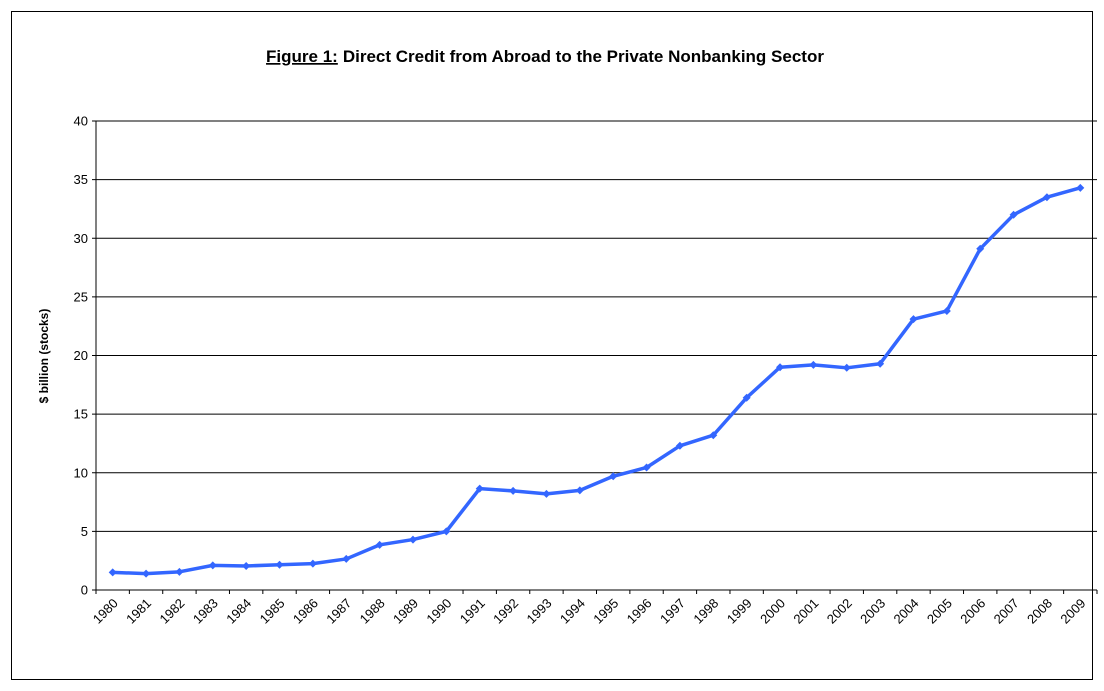 The width and height of the screenshot is (1104, 691). What do you see at coordinates (81, 238) in the screenshot?
I see `y-tick-label: 30` at bounding box center [81, 238].